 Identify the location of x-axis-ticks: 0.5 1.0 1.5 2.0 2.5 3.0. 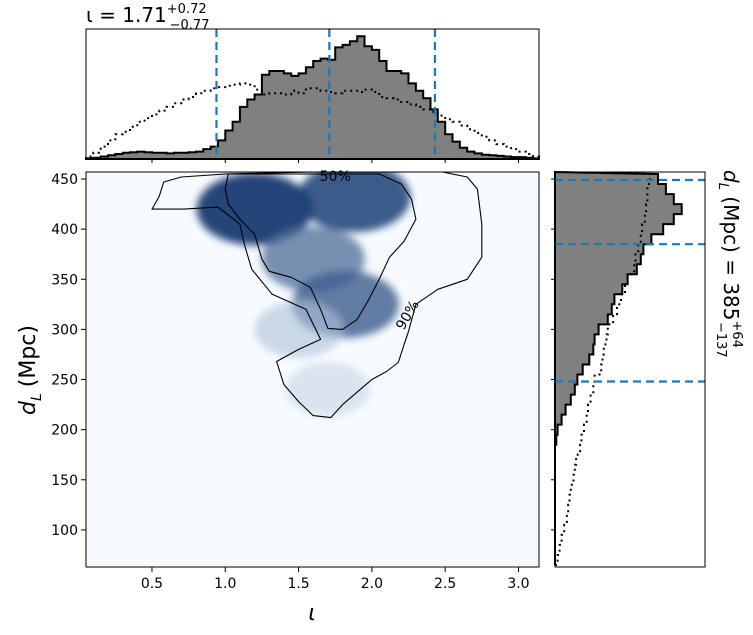
(335, 579).